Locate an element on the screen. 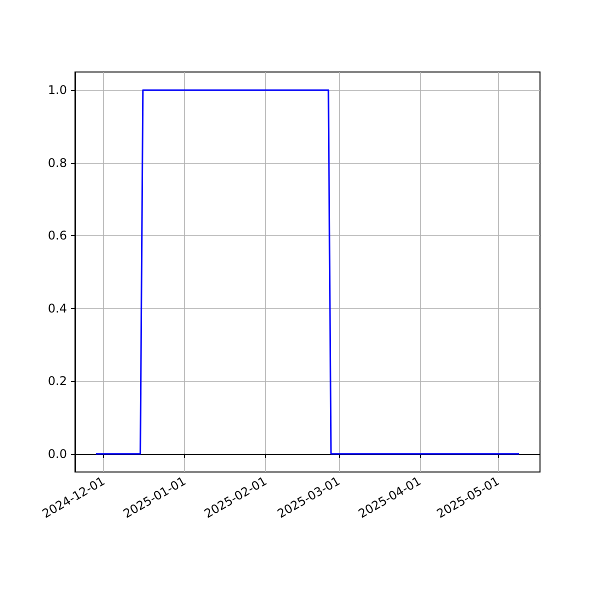 The height and width of the screenshot is (600, 600). y-tick-label: 0.2 is located at coordinates (57, 381).